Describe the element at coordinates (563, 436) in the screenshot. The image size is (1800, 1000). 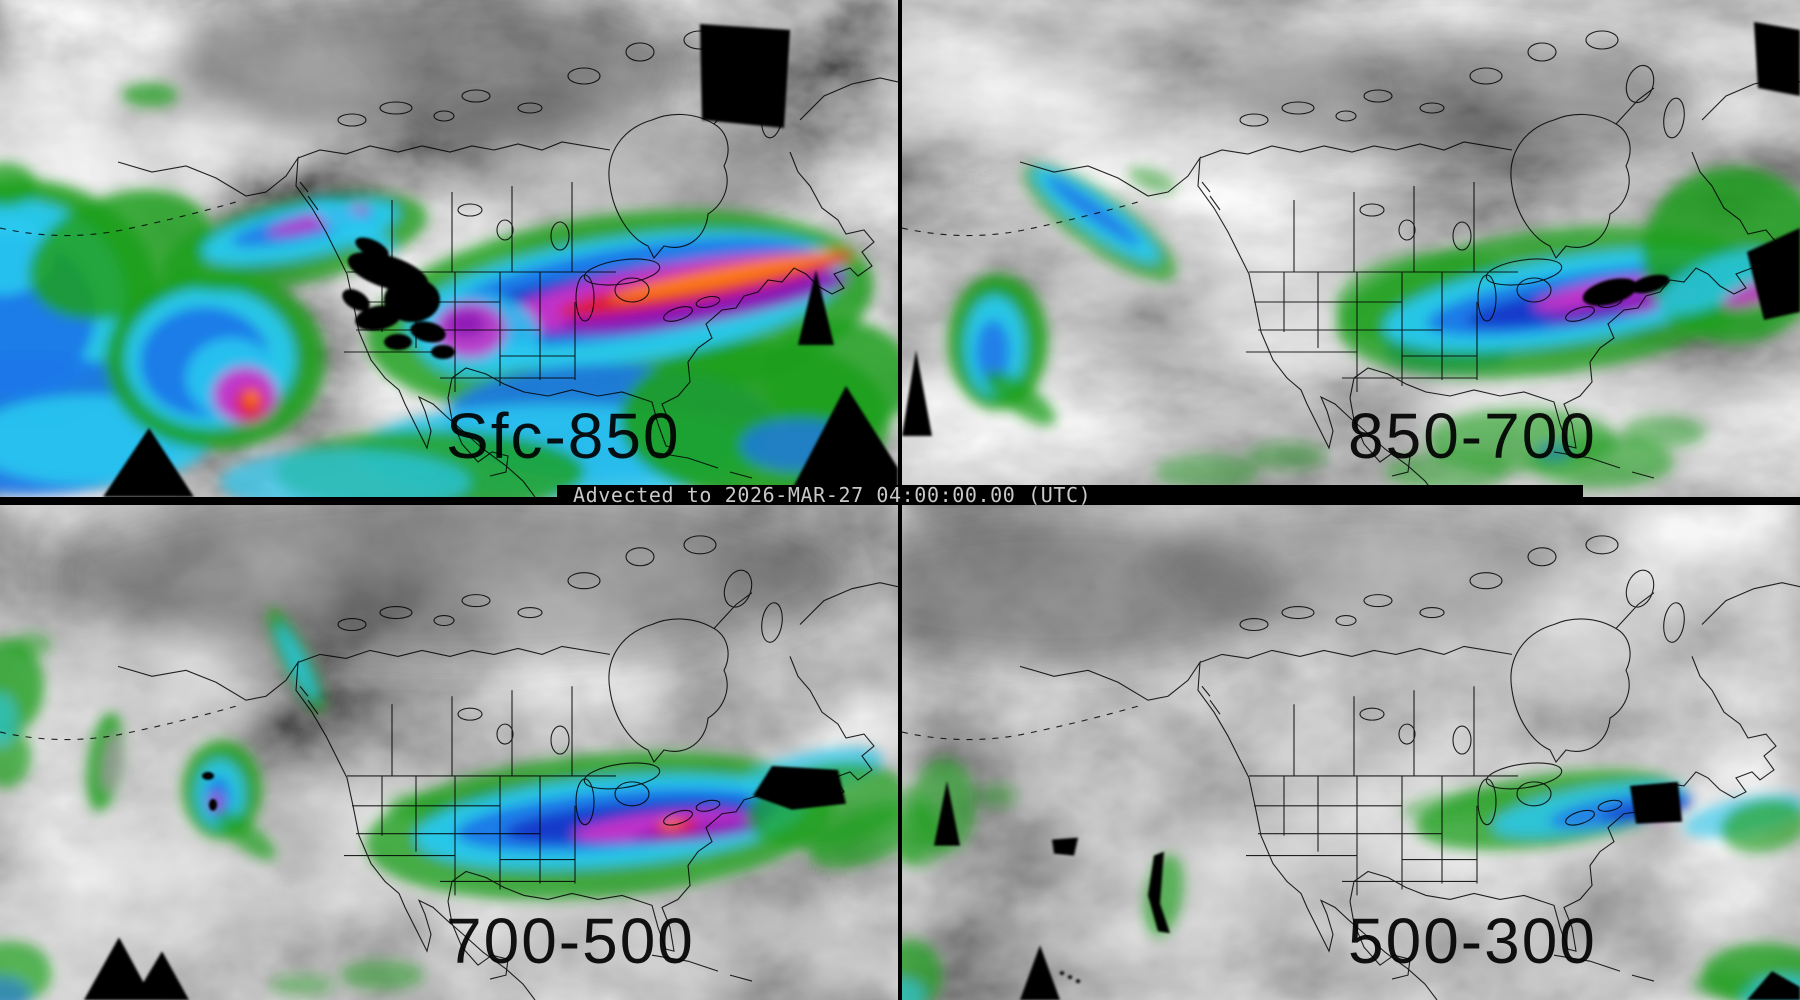
I see `panel-label-sfc-850: Sfc-850` at that location.